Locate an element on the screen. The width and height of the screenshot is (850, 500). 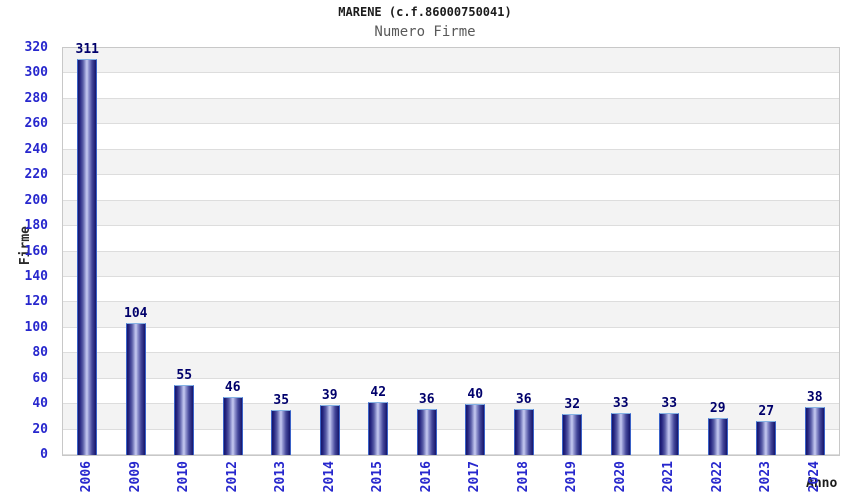
x-tick-label: 2022 is located at coordinates (717, 477).